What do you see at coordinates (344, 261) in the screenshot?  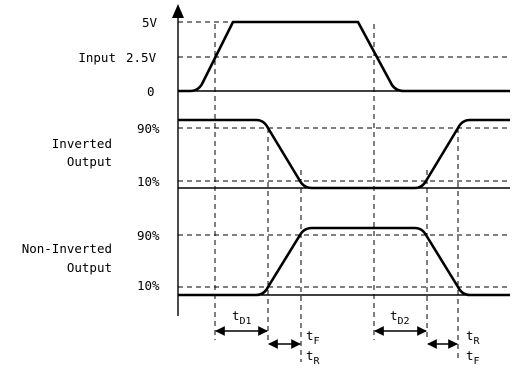 I see `noninverted-output-waveform` at bounding box center [344, 261].